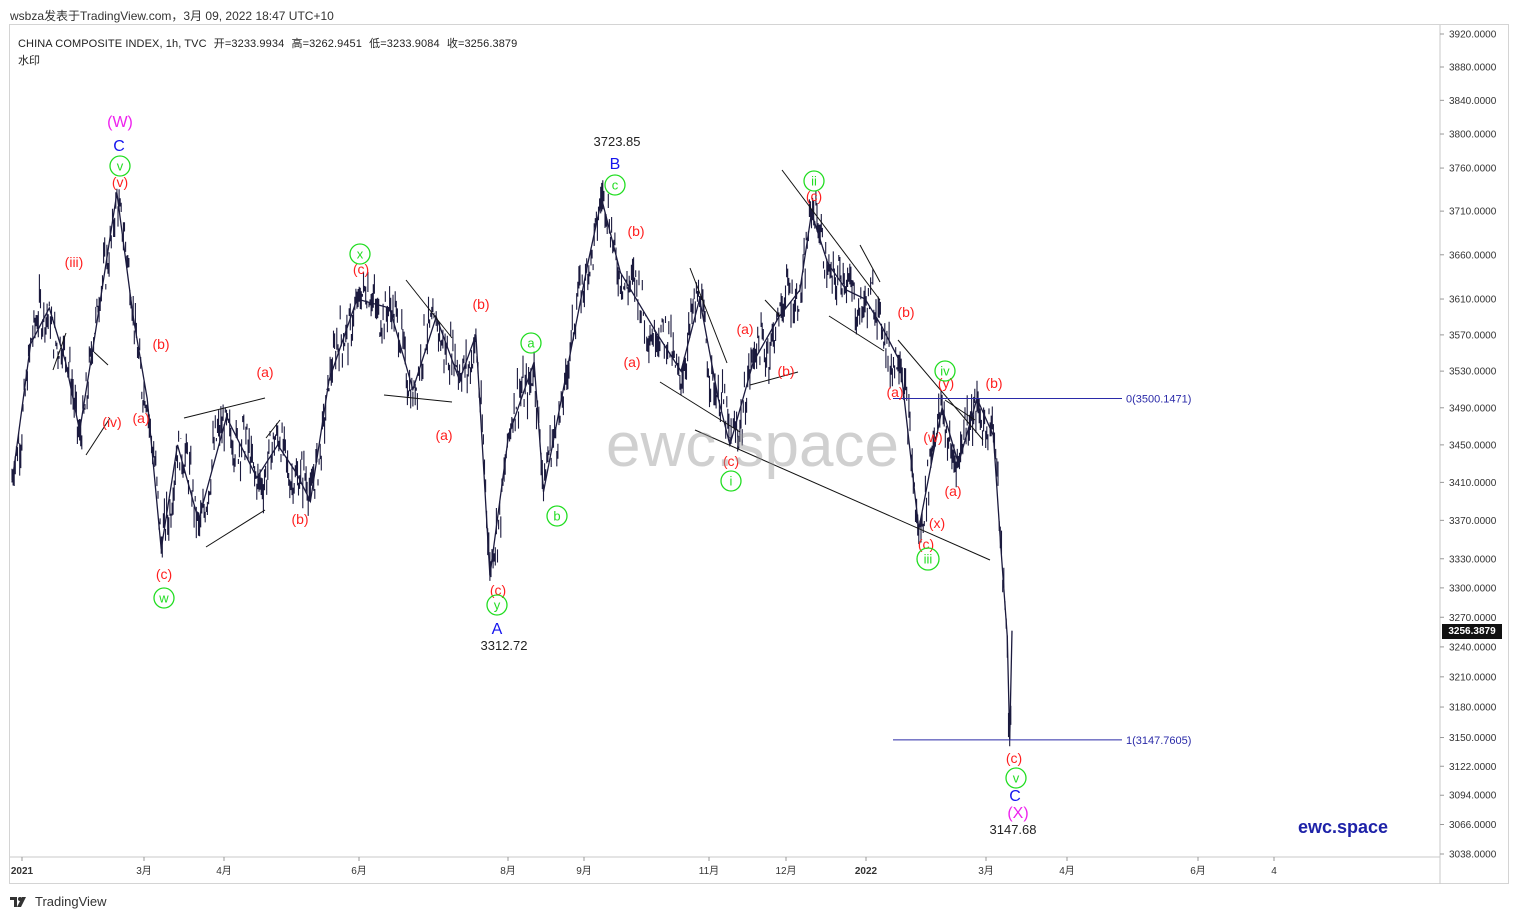 This screenshot has width=1519, height=920. What do you see at coordinates (584, 871) in the screenshot?
I see `x-tick-label: 9月` at bounding box center [584, 871].